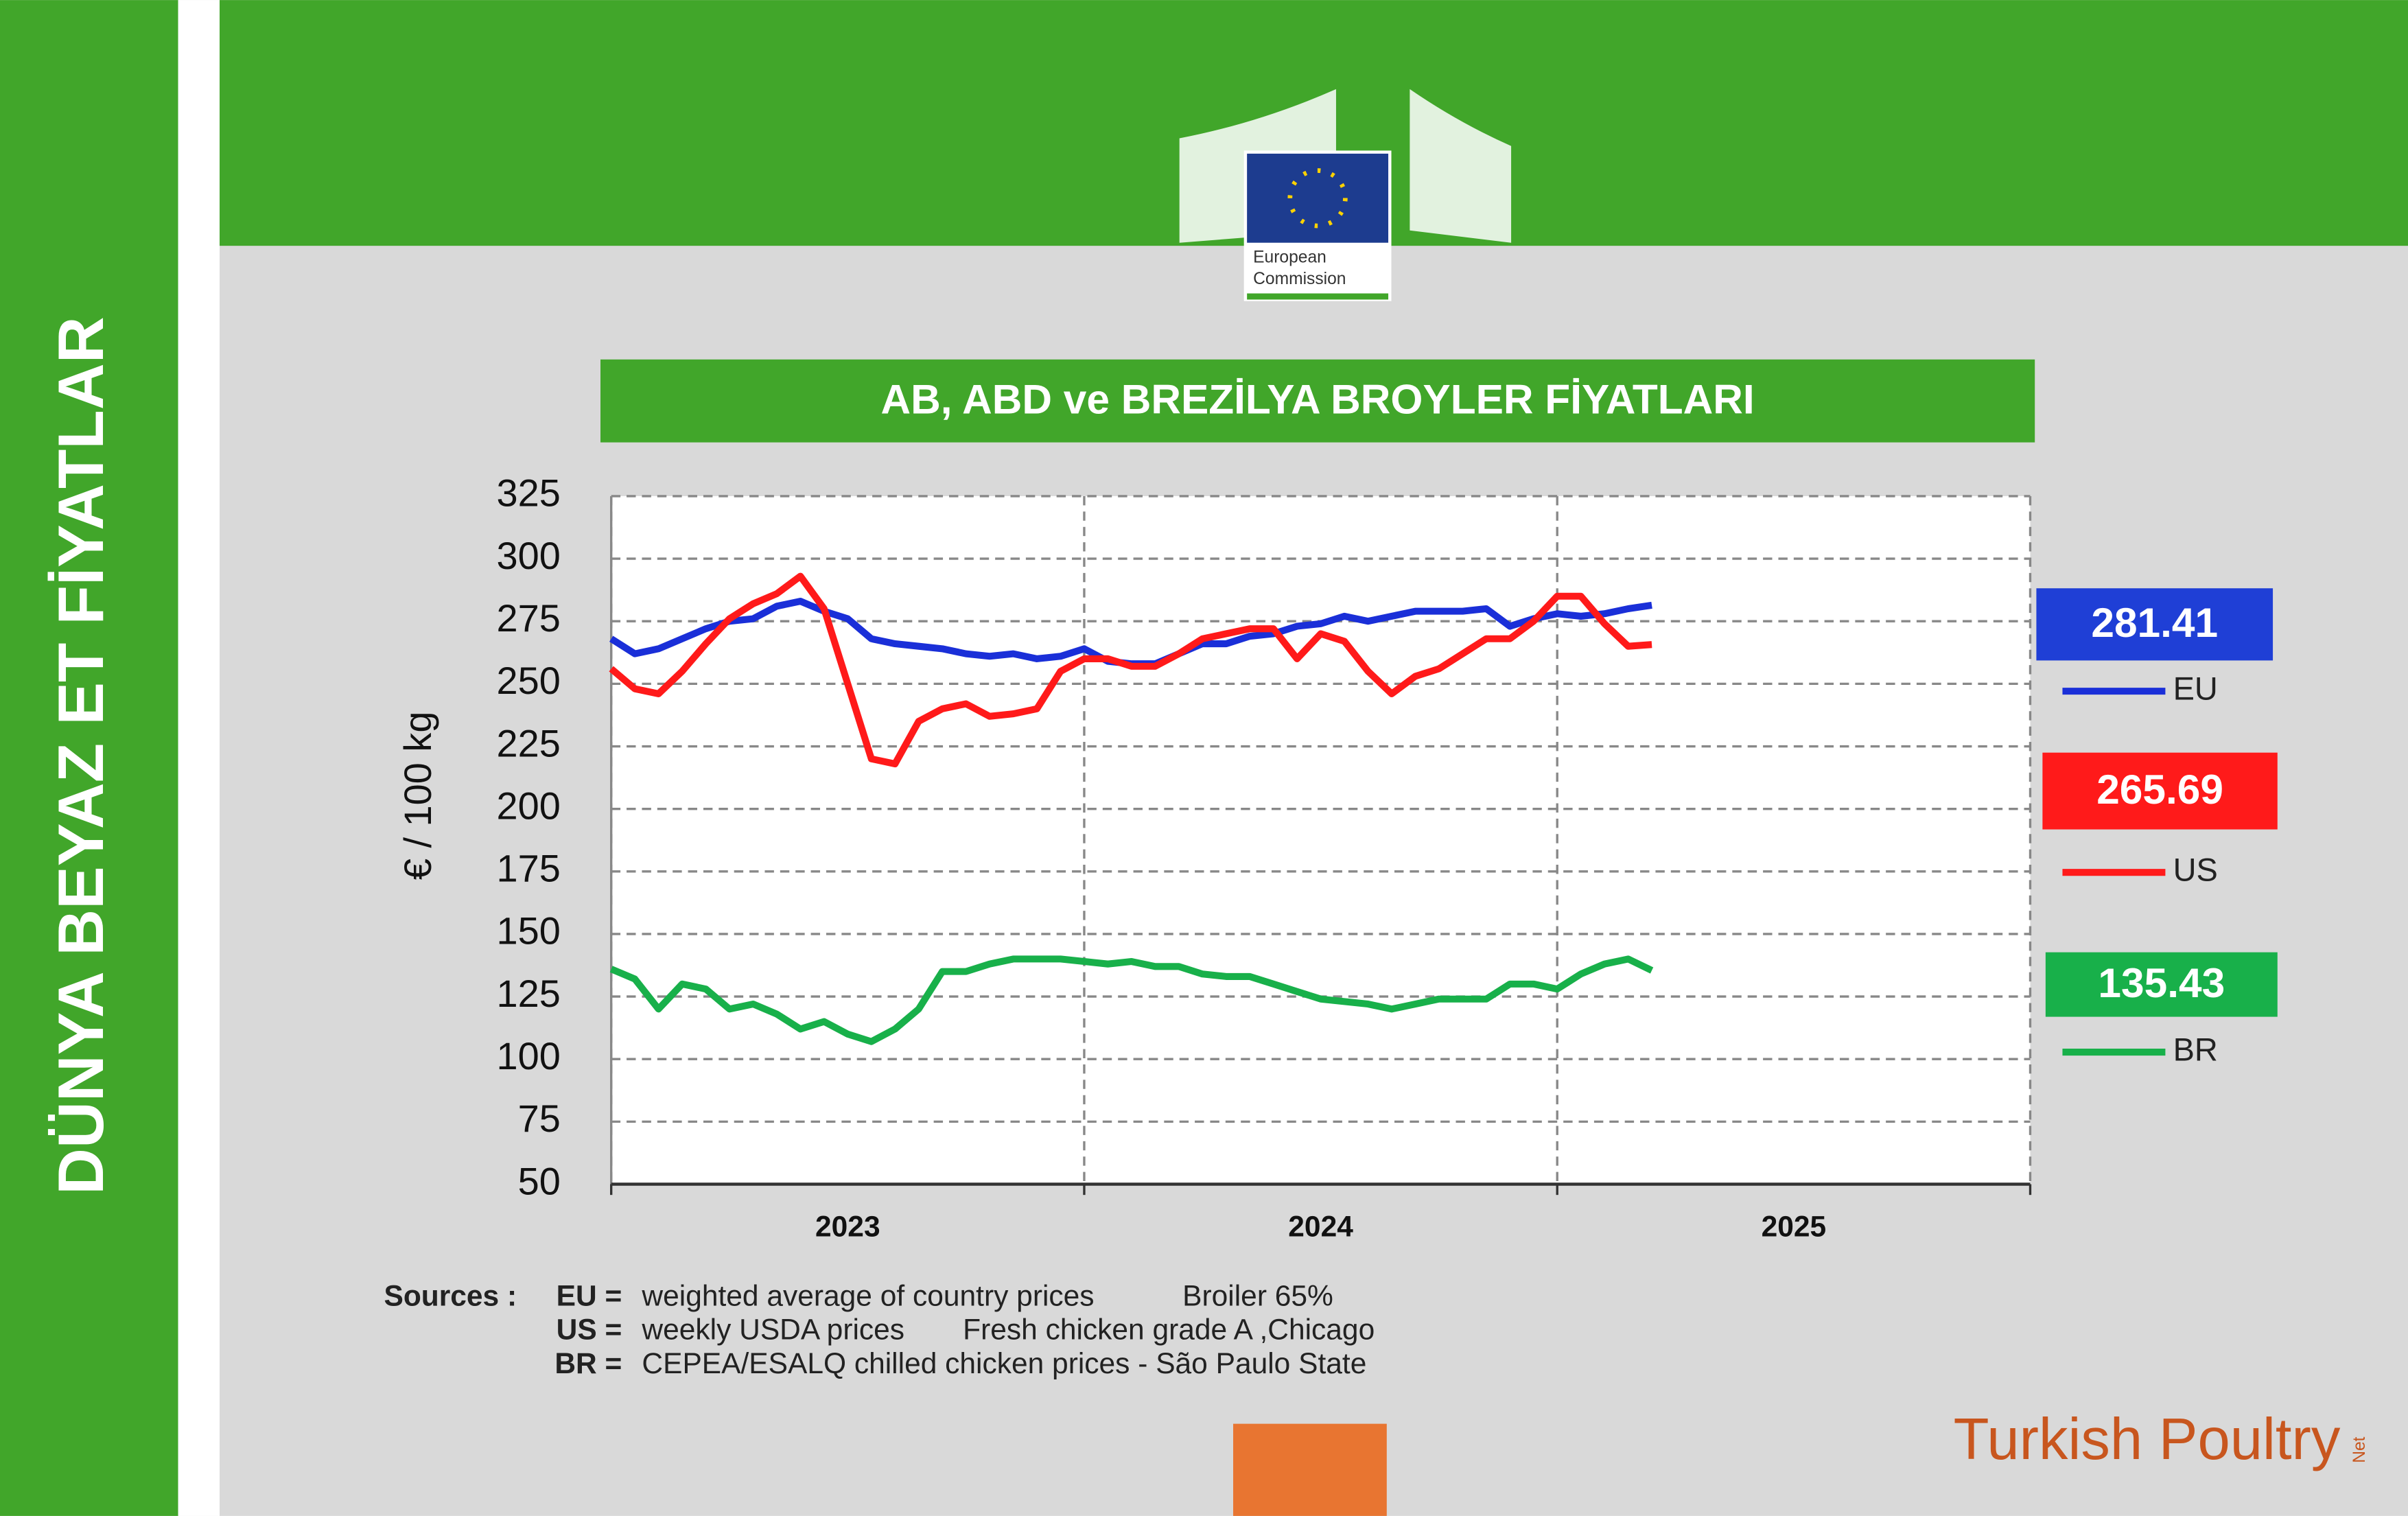 Image resolution: width=2408 pixels, height=1516 pixels. I want to click on y-tick-label: 150, so click(528, 931).